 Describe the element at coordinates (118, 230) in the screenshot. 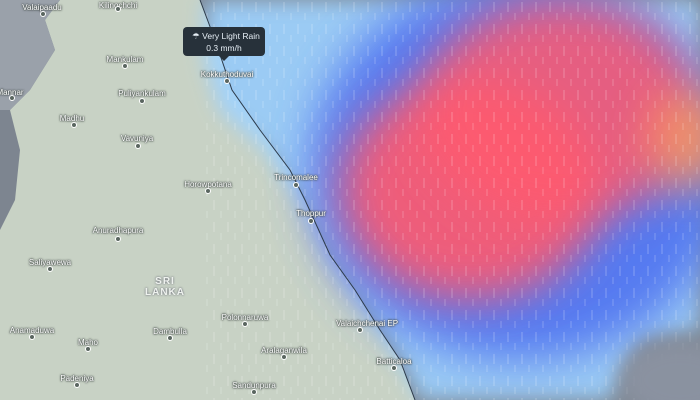

I see `place-label: Anuradhapura` at that location.